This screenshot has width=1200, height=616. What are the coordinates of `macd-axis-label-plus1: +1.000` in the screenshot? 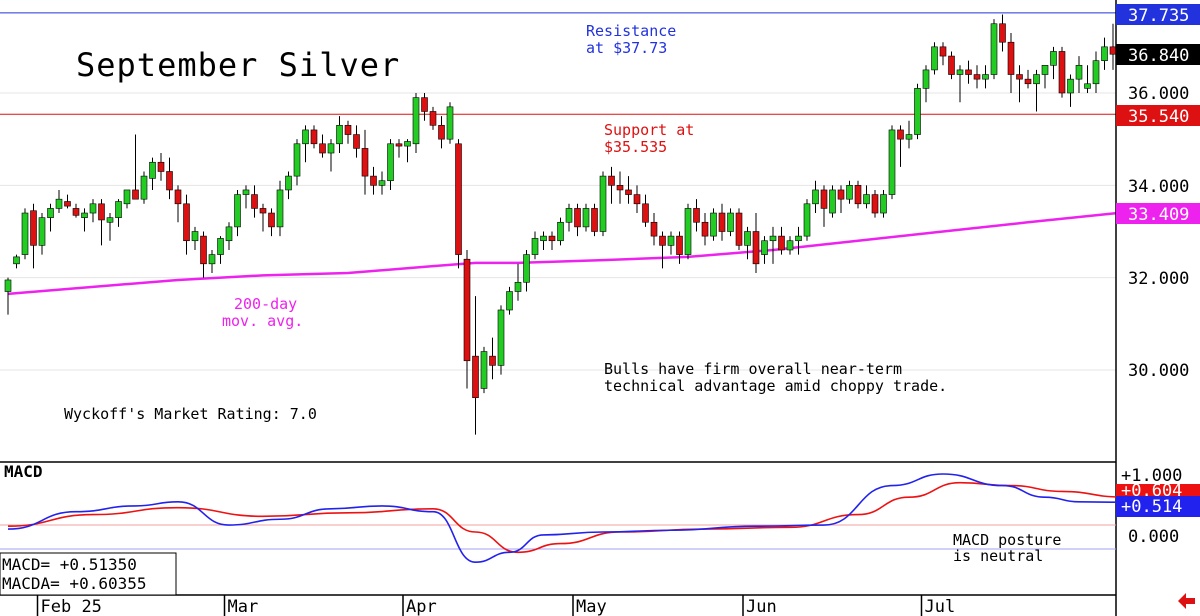 It's located at (1151, 476).